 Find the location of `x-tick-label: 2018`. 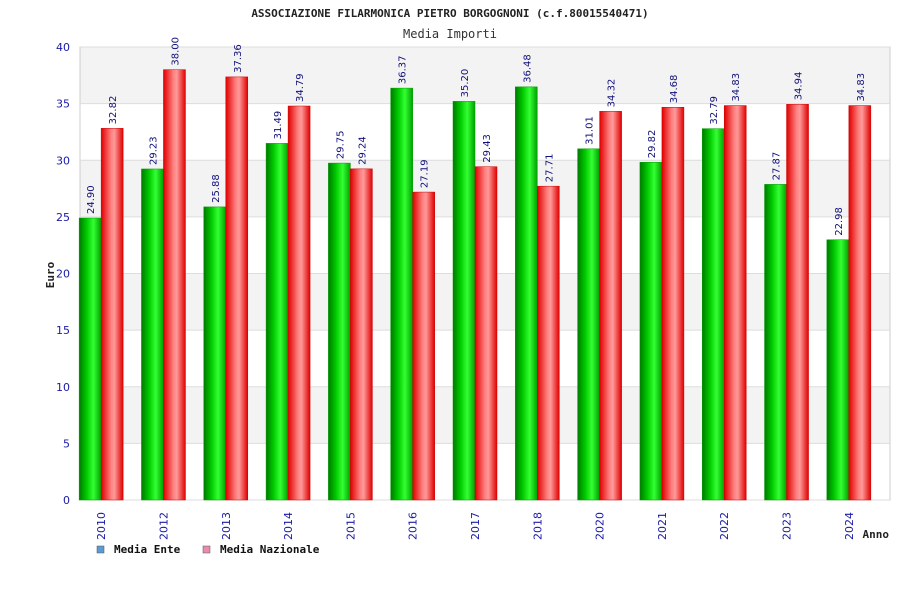

x-tick-label: 2018 is located at coordinates (537, 526).